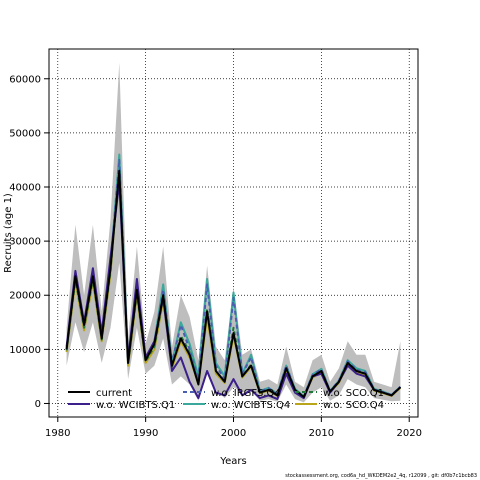  Describe the element at coordinates (233, 433) in the screenshot. I see `x-tick-label: 2000` at that location.